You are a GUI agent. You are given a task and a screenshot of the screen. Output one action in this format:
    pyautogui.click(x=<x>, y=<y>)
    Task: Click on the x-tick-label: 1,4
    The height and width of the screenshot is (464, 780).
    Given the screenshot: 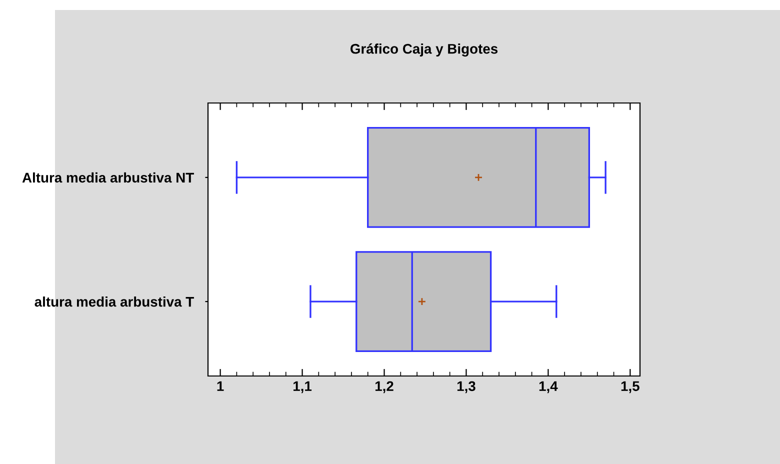 What is the action you would take?
    pyautogui.click(x=548, y=387)
    